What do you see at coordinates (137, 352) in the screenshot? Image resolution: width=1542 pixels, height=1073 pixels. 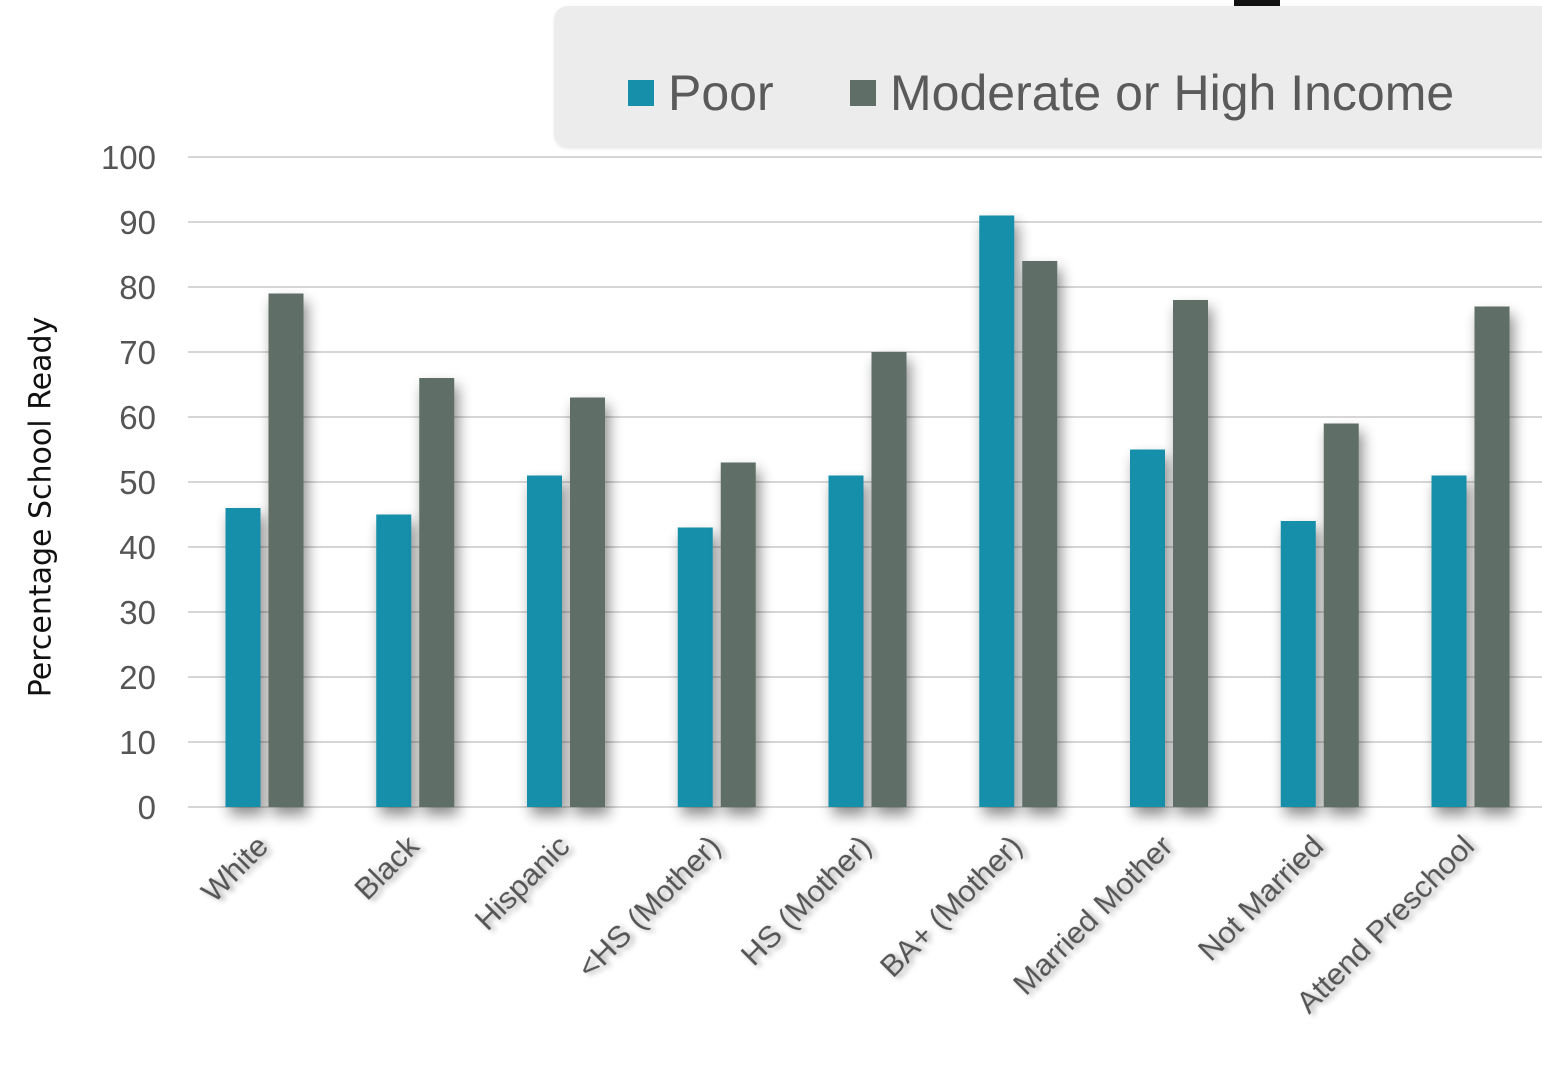 I see `y-tick-label-70: 70` at bounding box center [137, 352].